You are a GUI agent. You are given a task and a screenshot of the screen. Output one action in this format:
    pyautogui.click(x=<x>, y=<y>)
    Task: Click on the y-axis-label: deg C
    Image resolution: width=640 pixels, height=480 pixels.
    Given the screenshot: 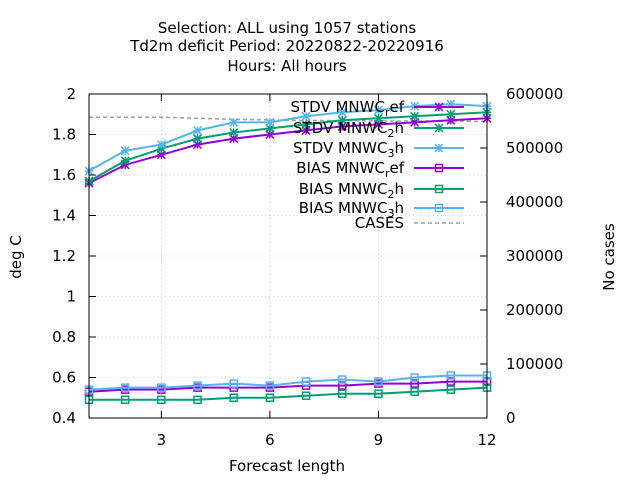 What is the action you would take?
    pyautogui.click(x=16, y=257)
    